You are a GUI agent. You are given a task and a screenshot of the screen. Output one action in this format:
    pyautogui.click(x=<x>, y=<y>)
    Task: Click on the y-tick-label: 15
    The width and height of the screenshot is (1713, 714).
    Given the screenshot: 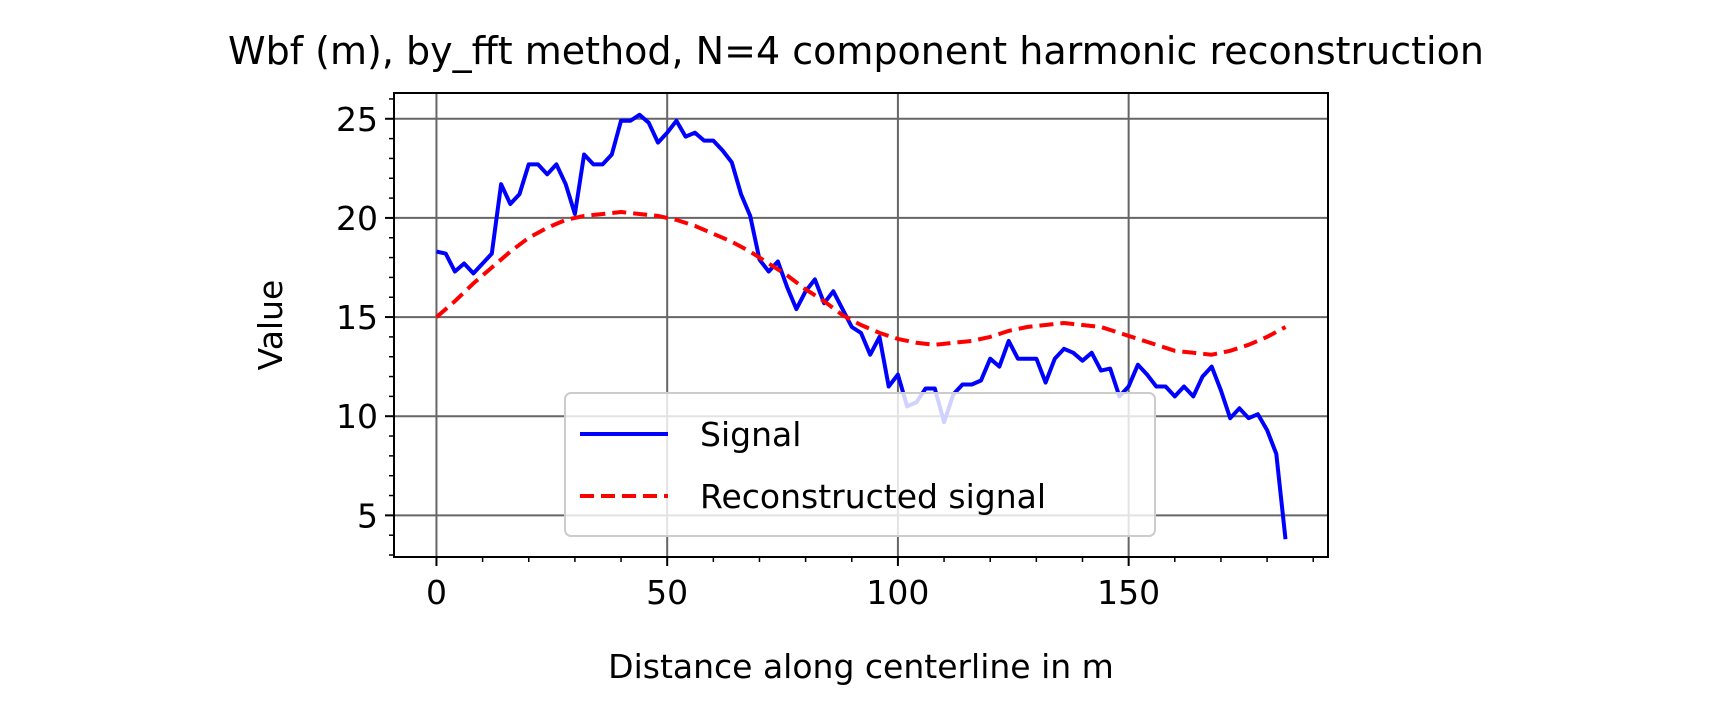 What is the action you would take?
    pyautogui.click(x=357, y=317)
    